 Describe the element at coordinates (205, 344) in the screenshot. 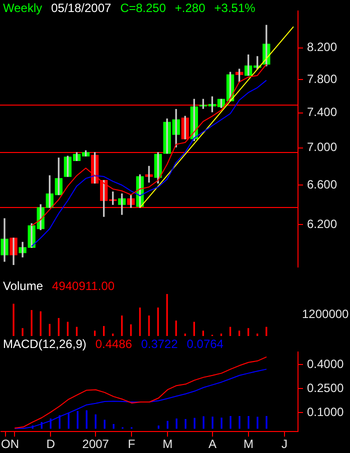

I see `text: 0.0764` at that location.